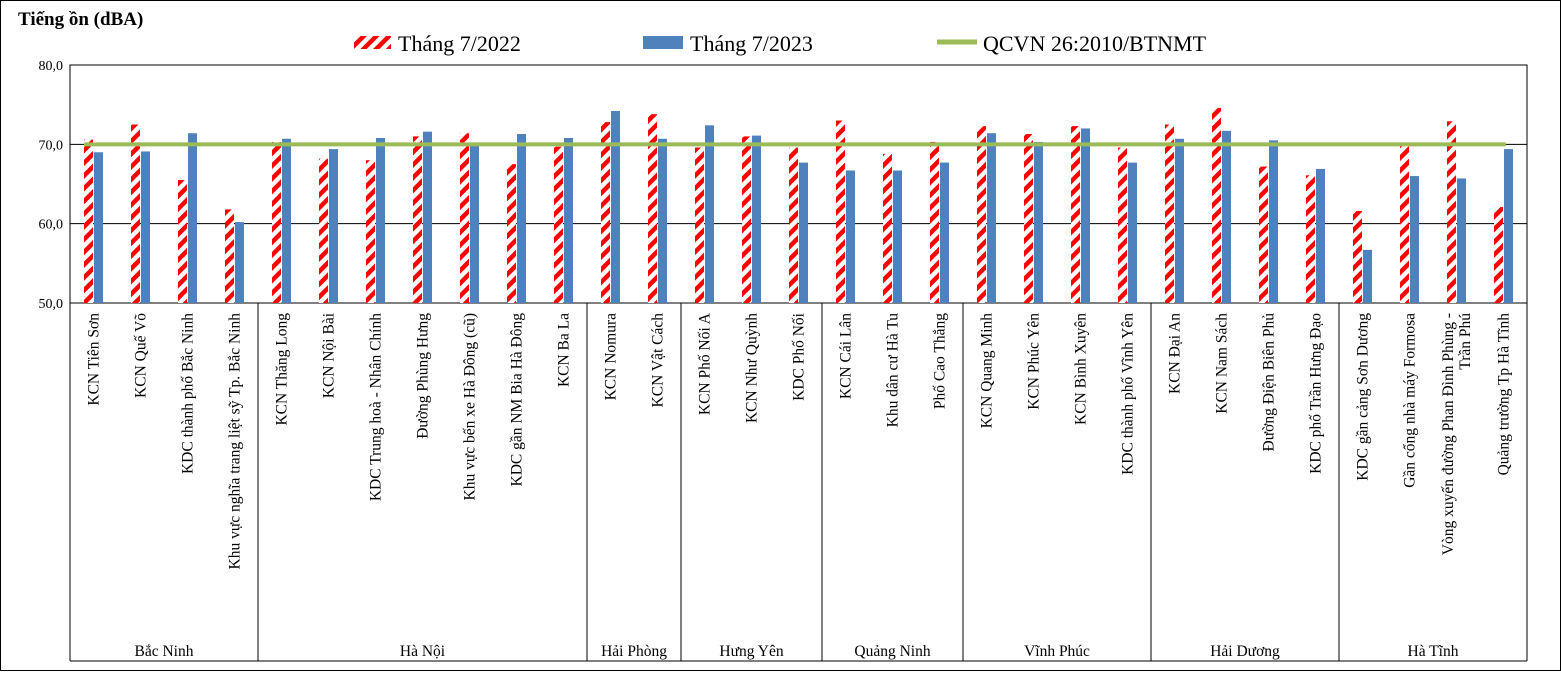 The width and height of the screenshot is (1561, 675). I want to click on x-tick-label: KCN Tiên Sơn, so click(94, 359).